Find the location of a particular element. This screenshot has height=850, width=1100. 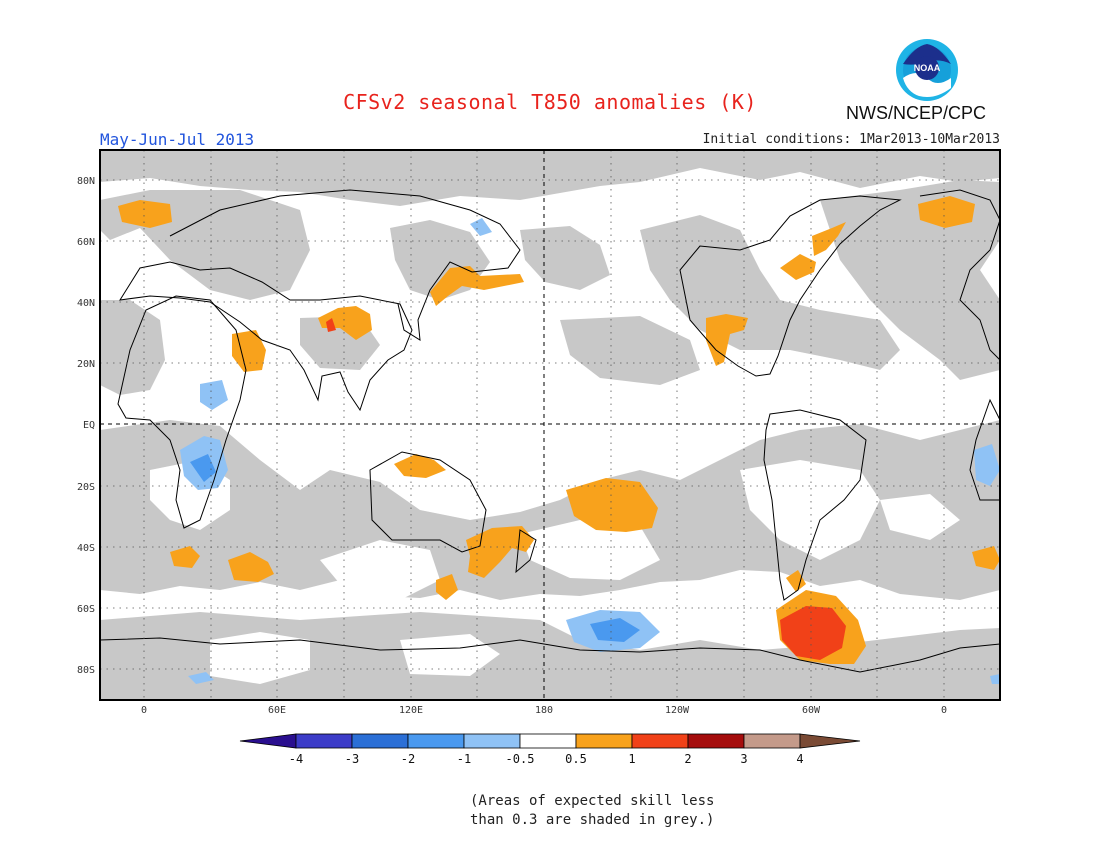

latitude-labels: 80N 60N 40N 20N EQ 20S 40S 60S 80S is located at coordinates (86, 426).